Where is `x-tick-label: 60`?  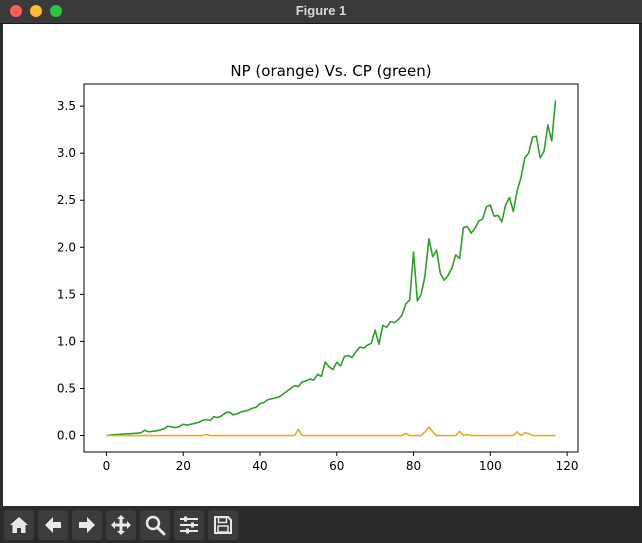
x-tick-label: 60 is located at coordinates (336, 466).